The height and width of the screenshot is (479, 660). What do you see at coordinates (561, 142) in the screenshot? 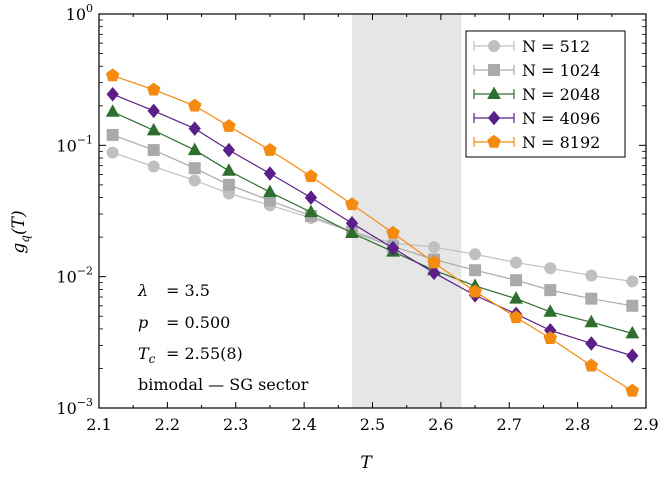
I see `legend-label: N = 8192` at bounding box center [561, 142].